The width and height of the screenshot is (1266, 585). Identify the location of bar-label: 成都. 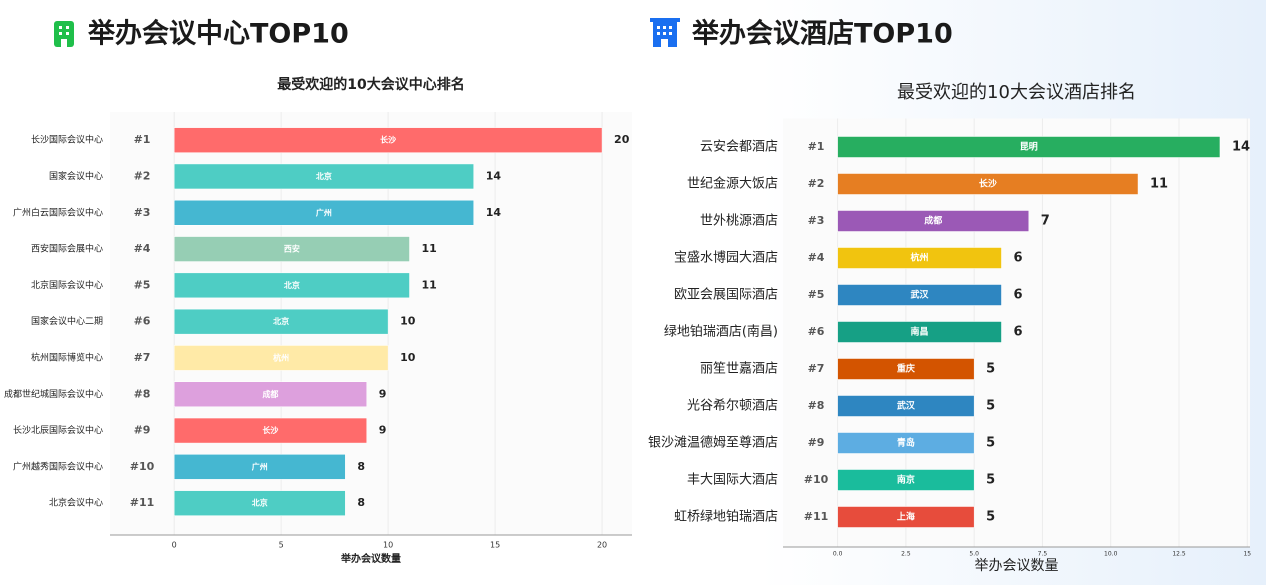
(270, 394).